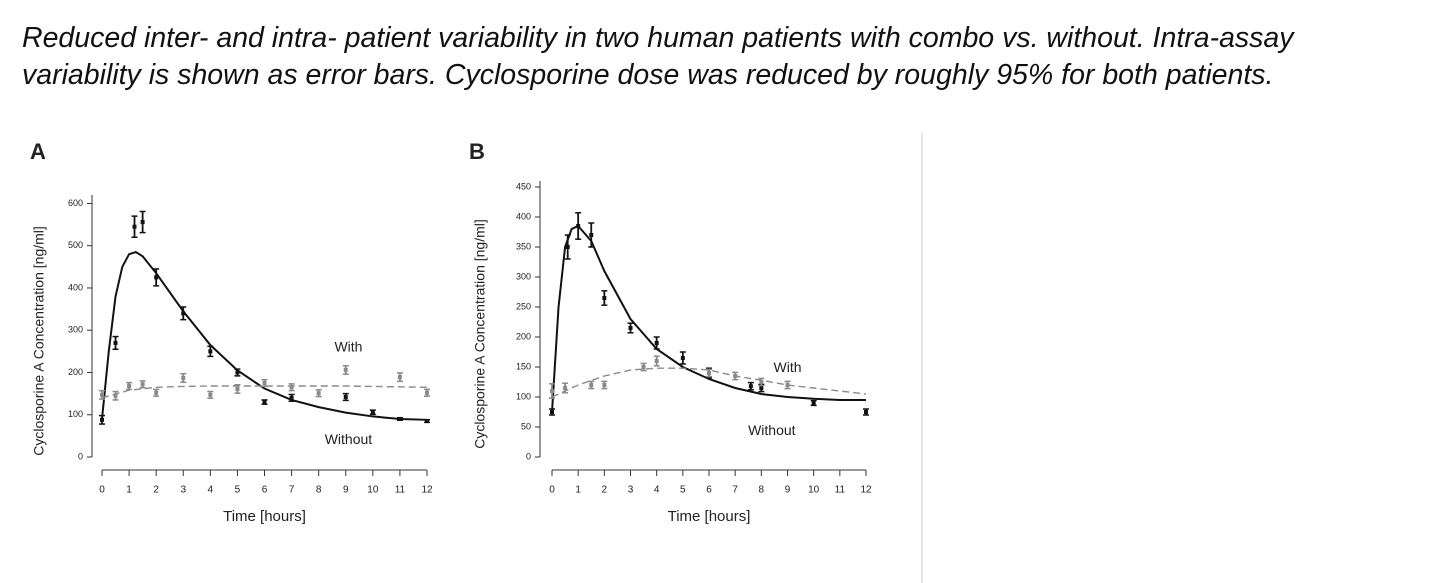 This screenshot has width=1456, height=583. What do you see at coordinates (523, 366) in the screenshot?
I see `y-tick-label: 150` at bounding box center [523, 366].